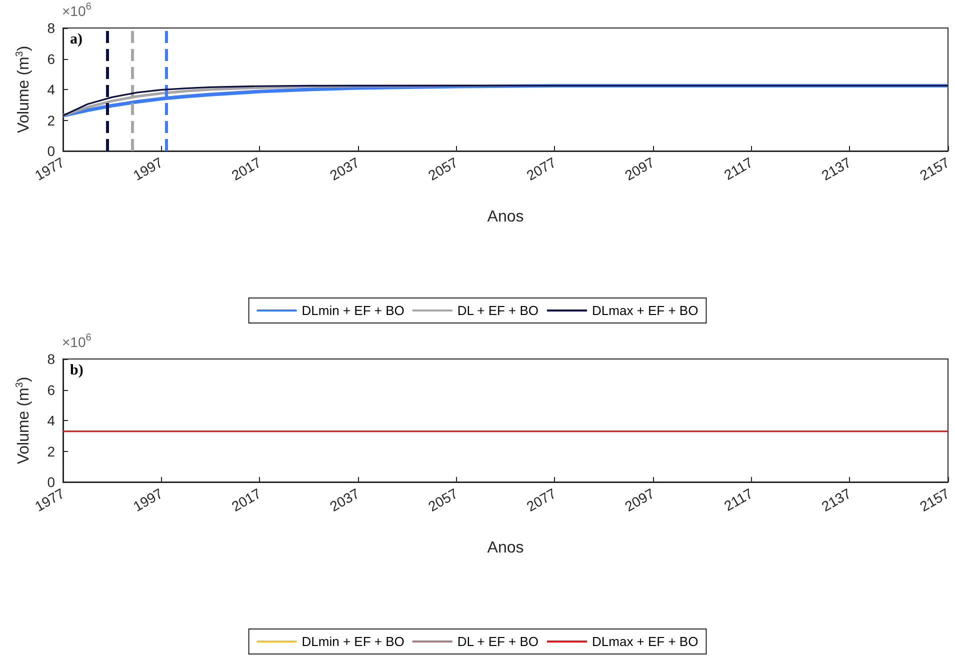  I want to click on annotation: a), so click(76, 40).